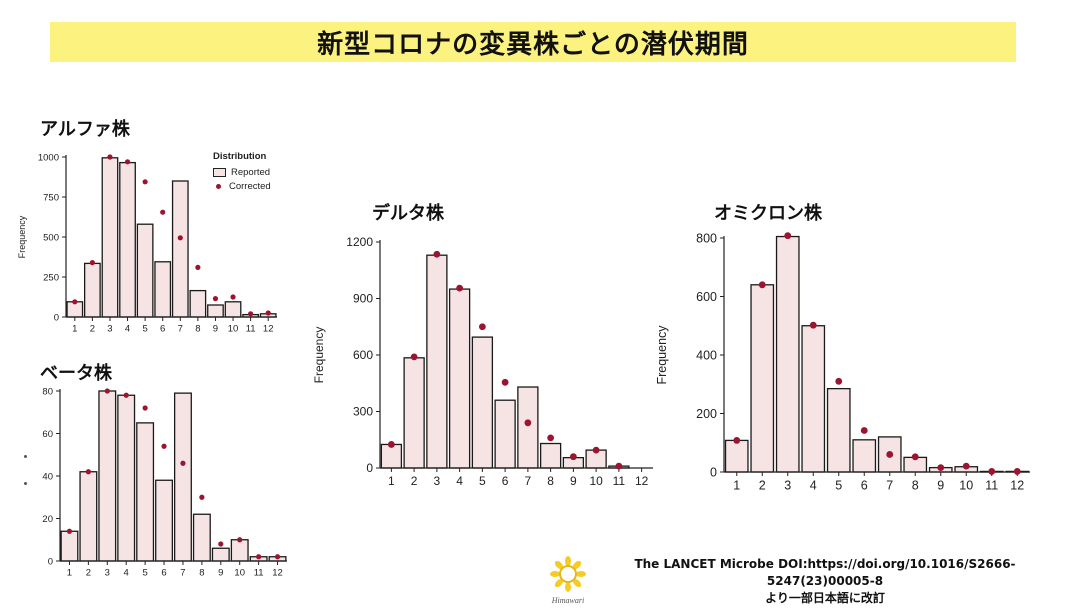  Describe the element at coordinates (92, 329) in the screenshot. I see `alpha-x-tick-label: 2` at that location.